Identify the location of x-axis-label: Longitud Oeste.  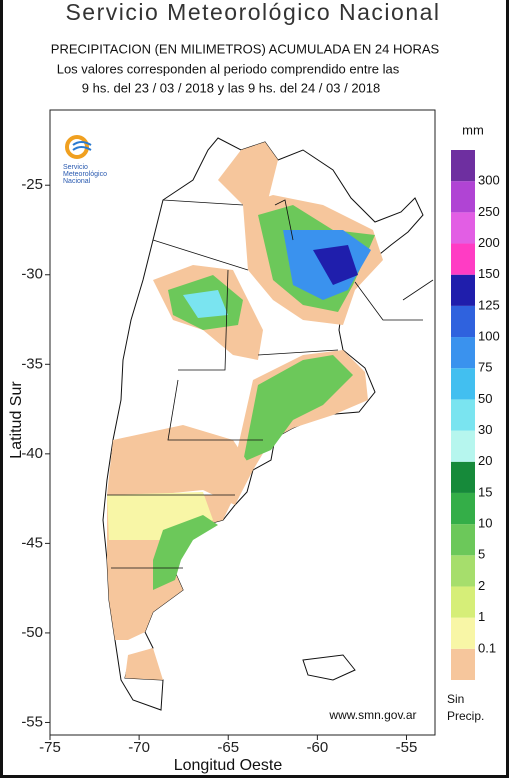
(228, 765).